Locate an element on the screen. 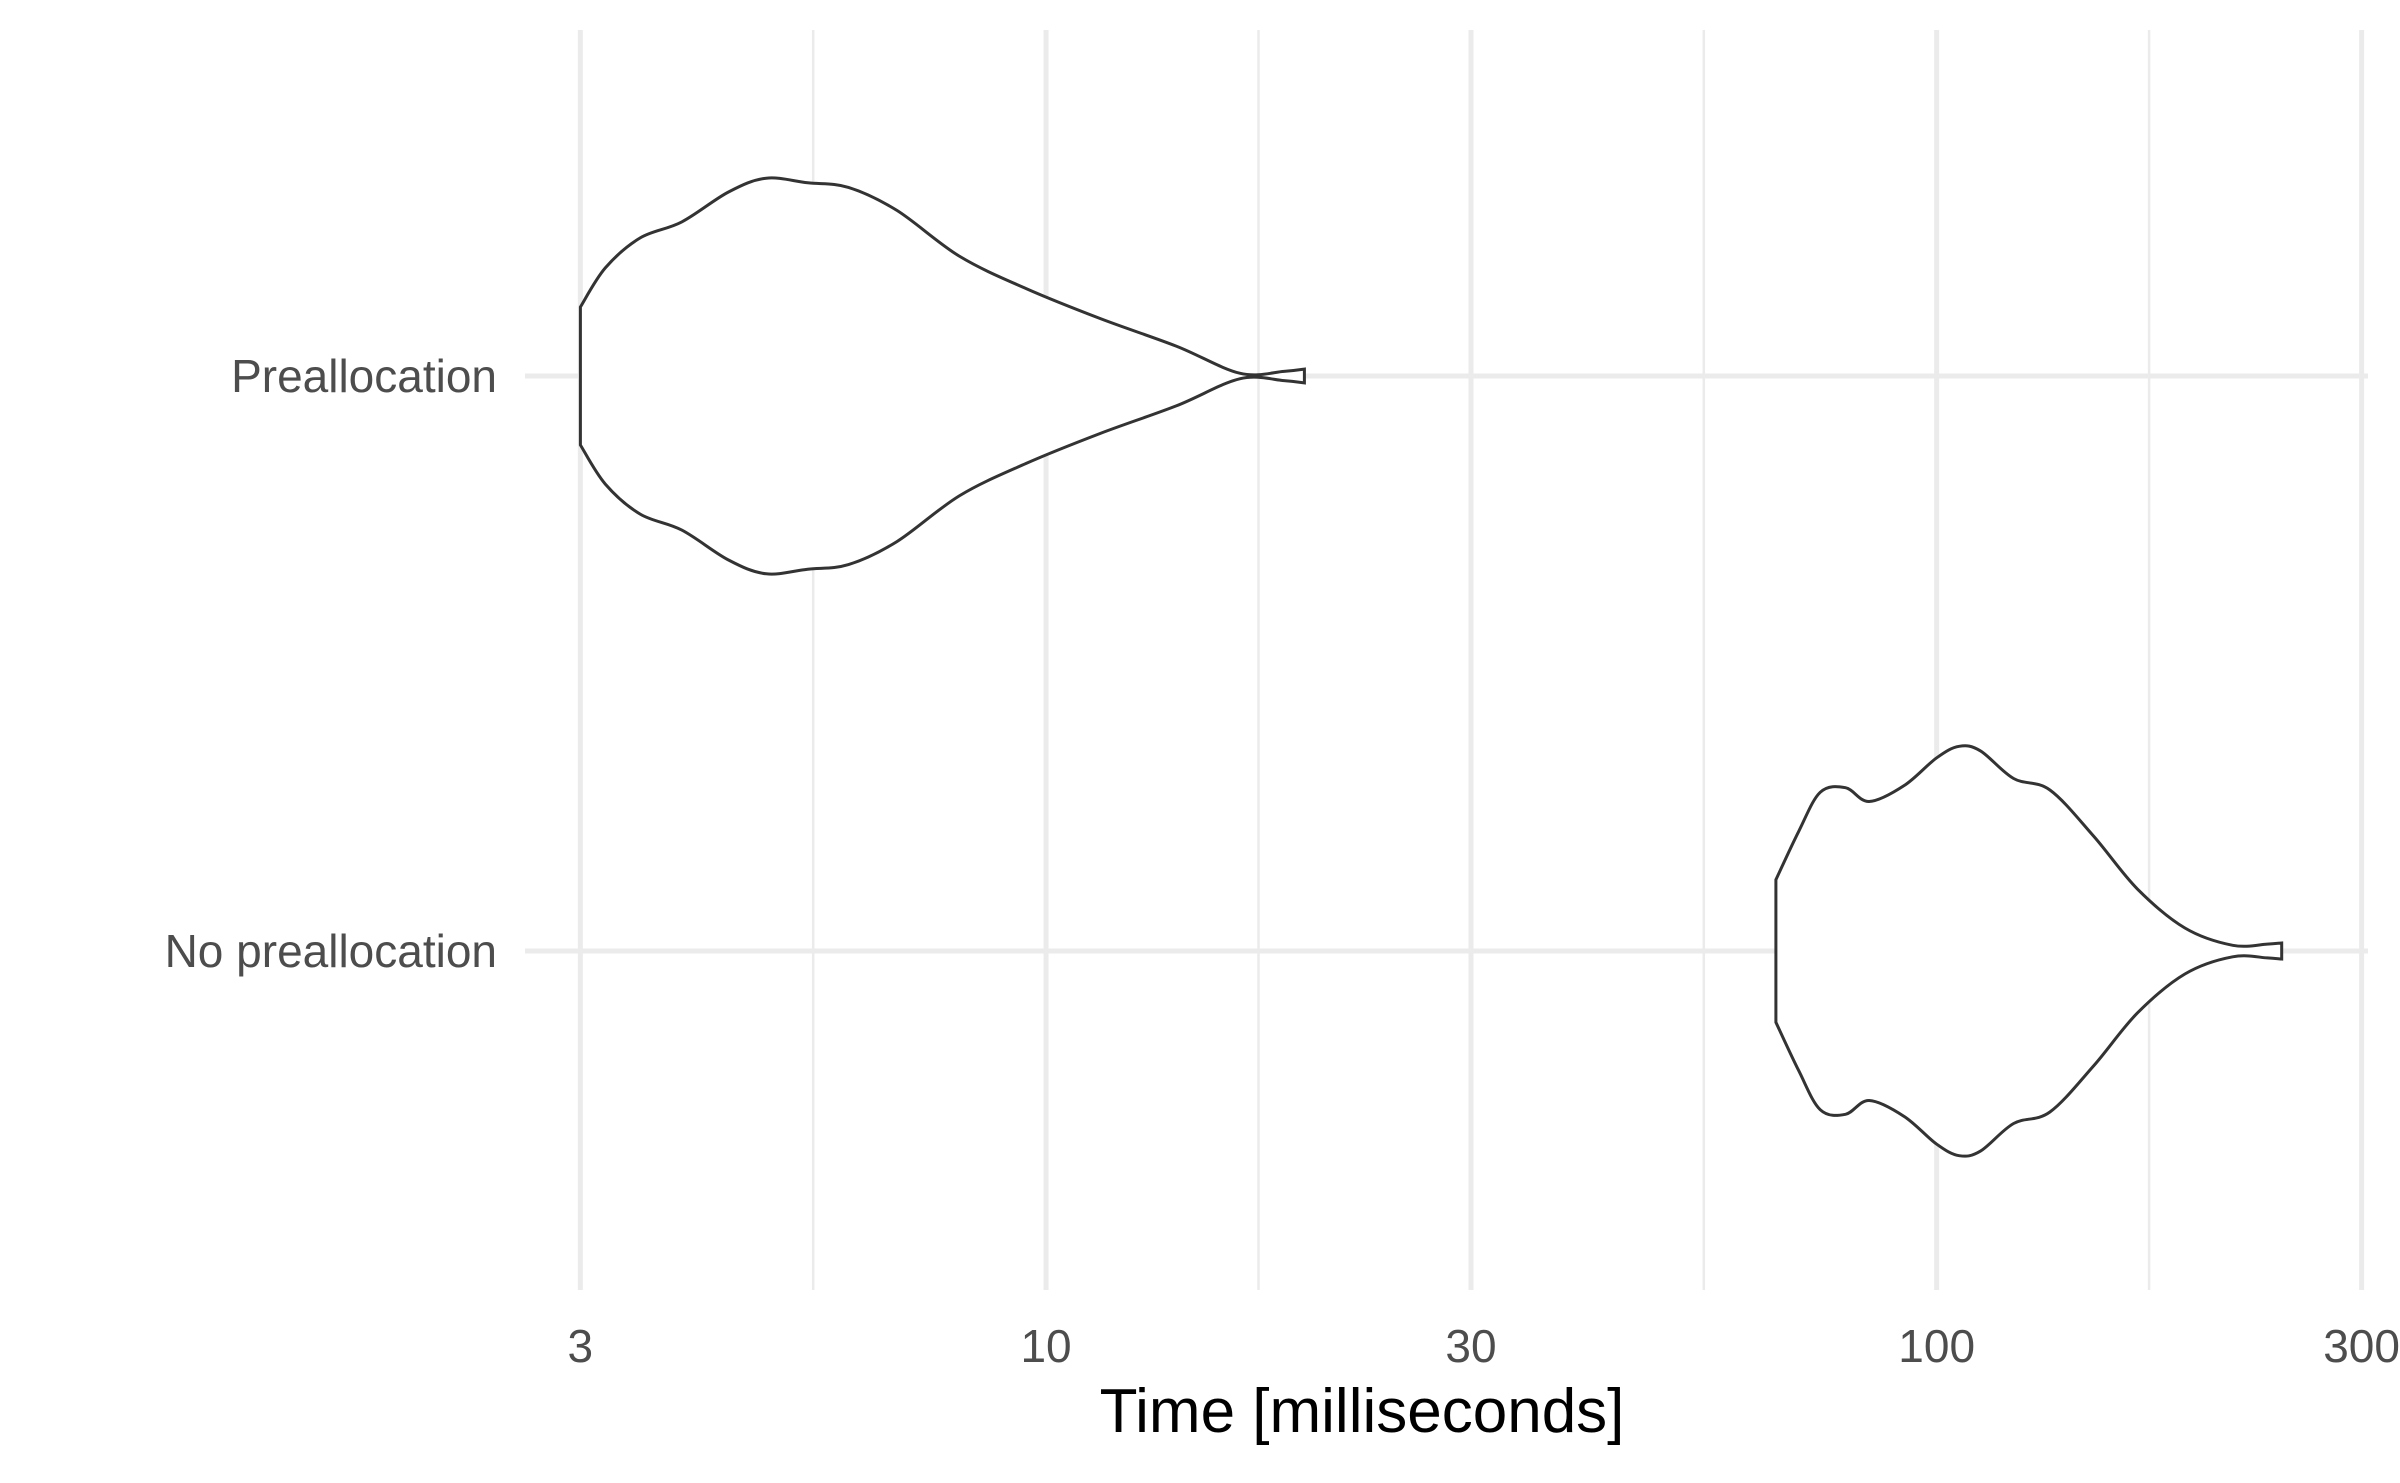 The height and width of the screenshot is (1483, 2400). x-tick-label: 30 is located at coordinates (1470, 1346).